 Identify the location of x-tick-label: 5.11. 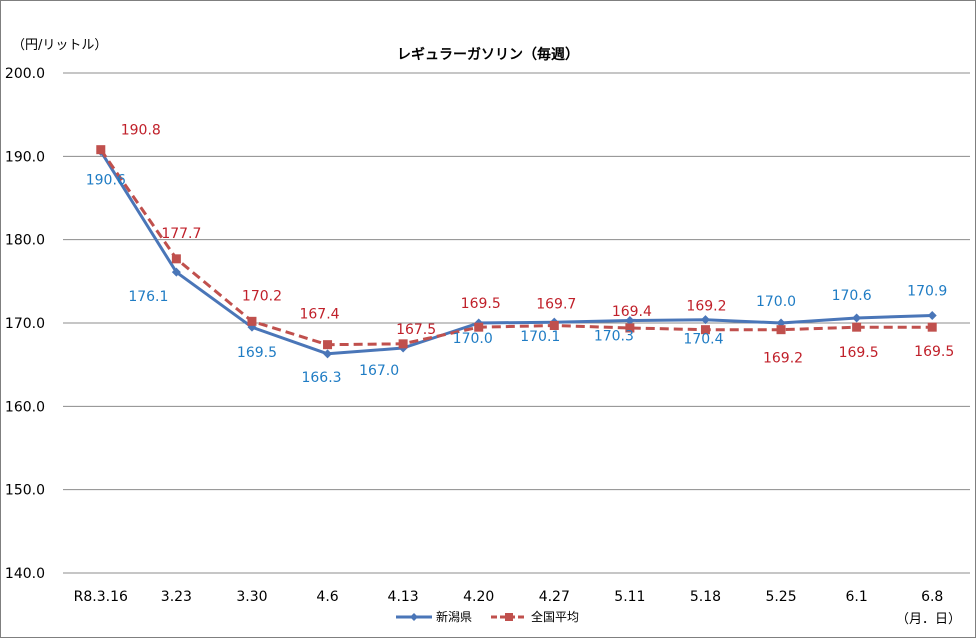
(629, 597).